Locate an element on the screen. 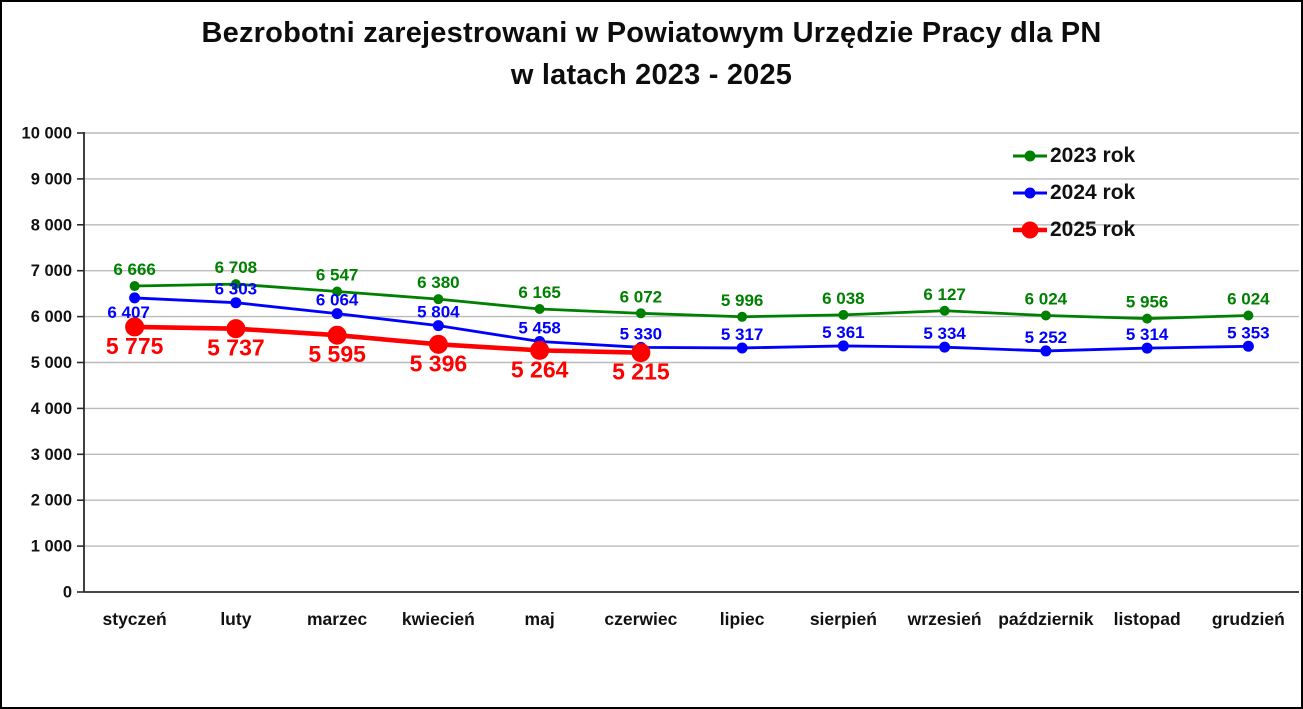 The height and width of the screenshot is (709, 1303). data-label-2025: 5 264 is located at coordinates (540, 369).